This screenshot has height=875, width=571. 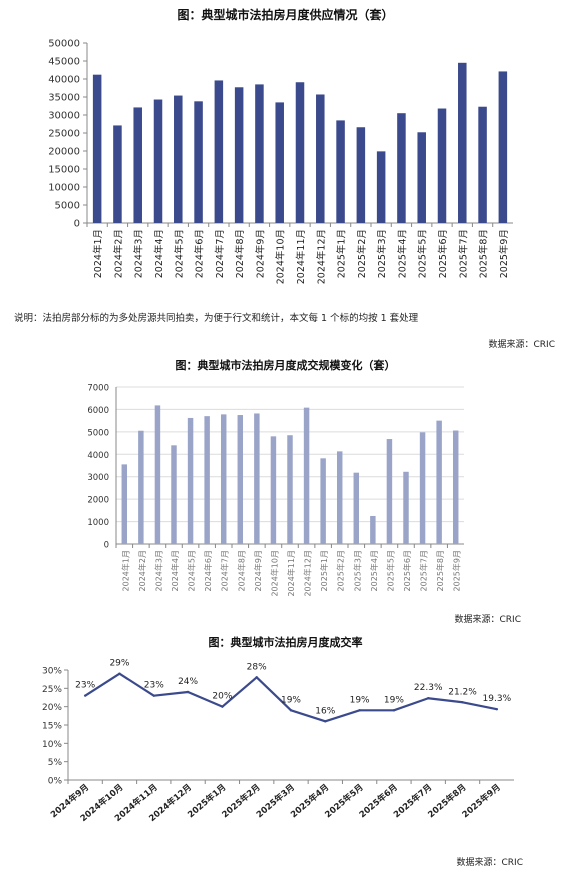 What do you see at coordinates (462, 692) in the screenshot?
I see `data-label: 21.2%` at bounding box center [462, 692].